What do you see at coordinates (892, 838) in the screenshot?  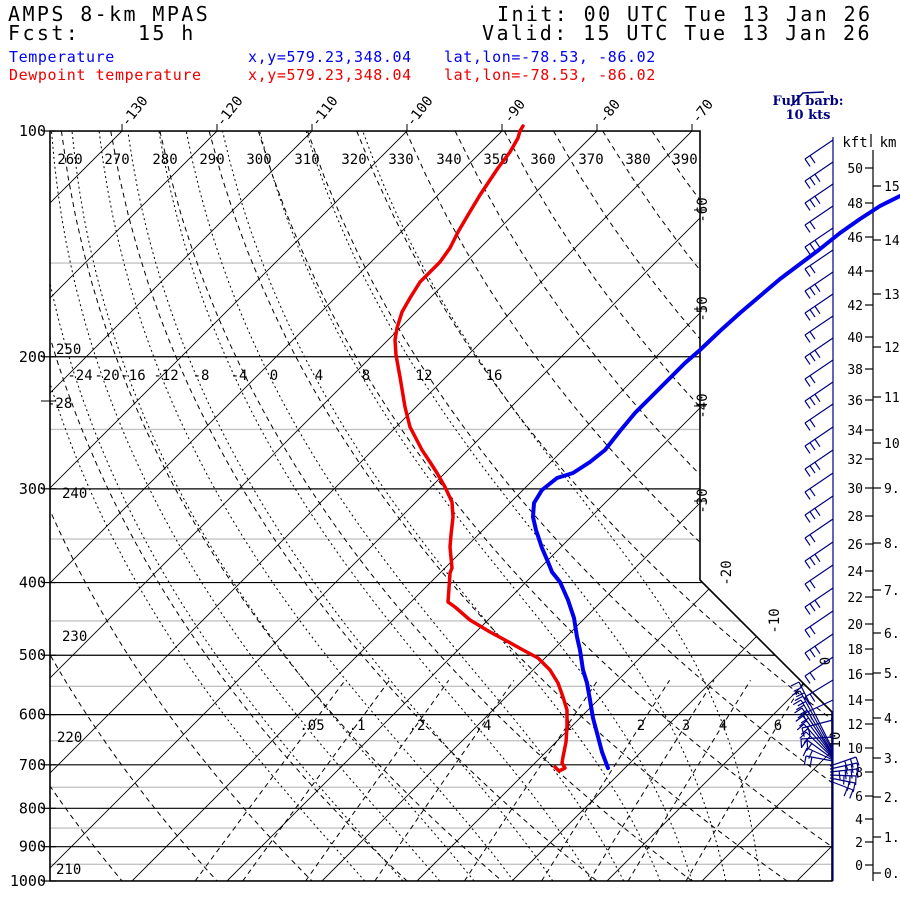 I see `km-label: 1.` at bounding box center [892, 838].